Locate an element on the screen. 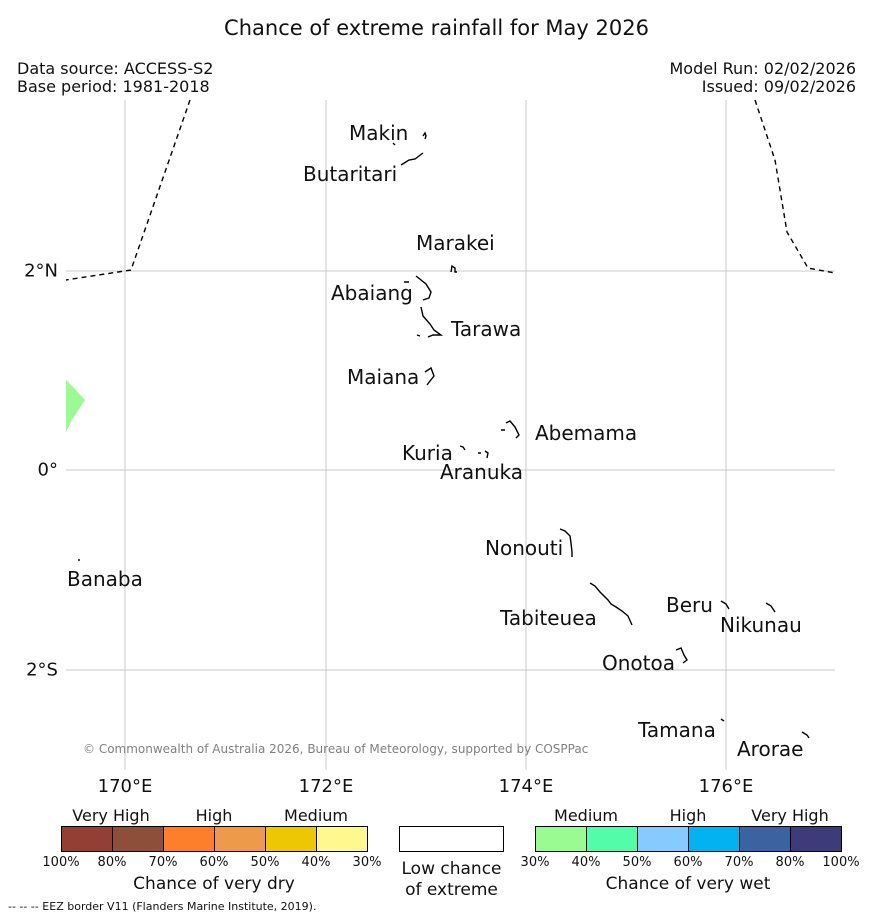 This screenshot has width=873, height=919. dry-colorbar is located at coordinates (214, 839).